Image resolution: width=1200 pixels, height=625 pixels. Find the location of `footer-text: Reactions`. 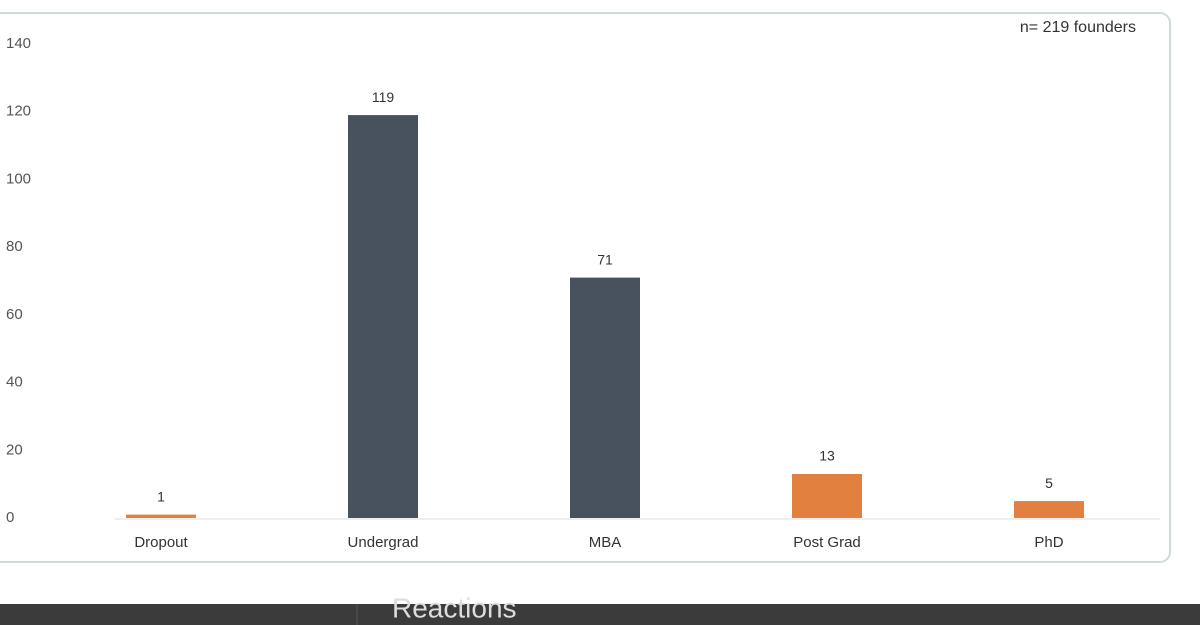

footer-text: Reactions is located at coordinates (454, 607).